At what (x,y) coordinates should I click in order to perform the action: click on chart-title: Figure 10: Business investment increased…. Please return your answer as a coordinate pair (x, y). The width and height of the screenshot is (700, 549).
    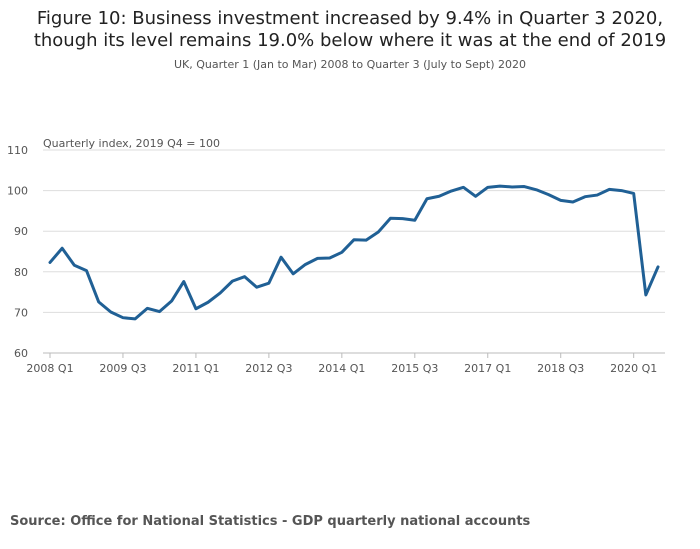
    Looking at the image, I should click on (350, 30).